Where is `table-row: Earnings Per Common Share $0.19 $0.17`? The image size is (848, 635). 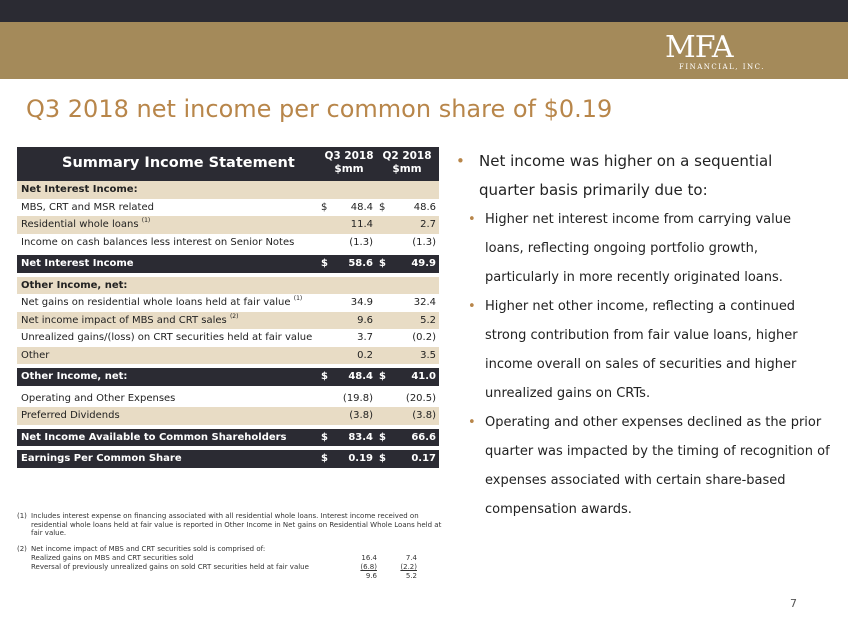 table-row: Earnings Per Common Share $0.19 $0.17 is located at coordinates (228, 459).